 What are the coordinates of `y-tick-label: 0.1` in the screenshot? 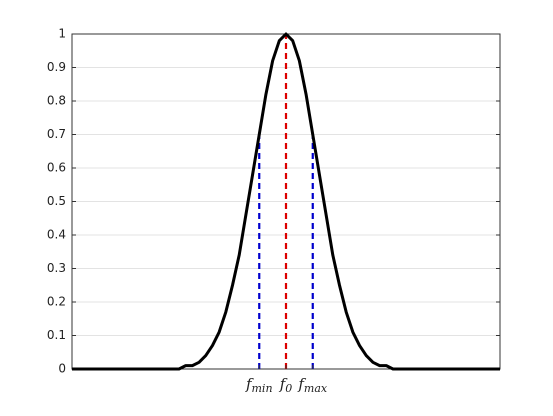 It's located at (56, 335).